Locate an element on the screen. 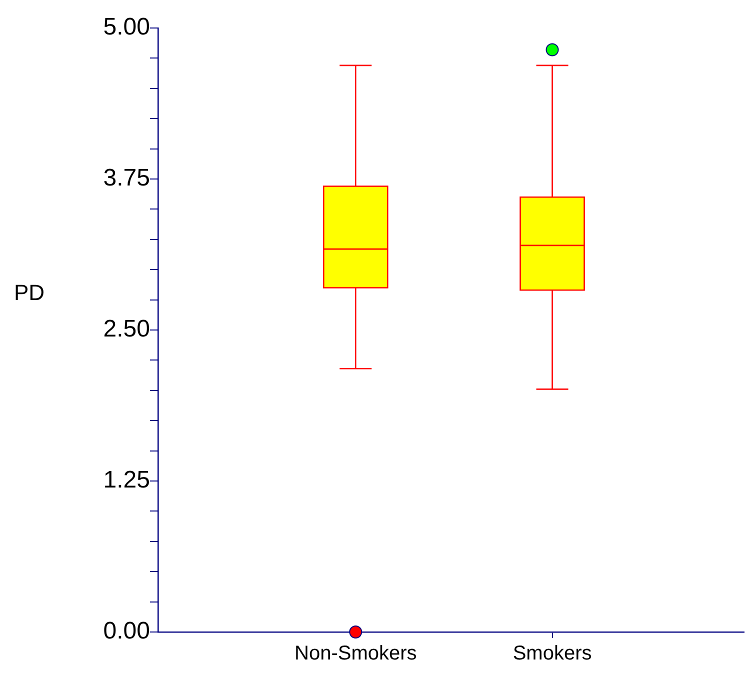 This screenshot has width=751, height=684. y-tick-label: 1.25 is located at coordinates (126, 480).